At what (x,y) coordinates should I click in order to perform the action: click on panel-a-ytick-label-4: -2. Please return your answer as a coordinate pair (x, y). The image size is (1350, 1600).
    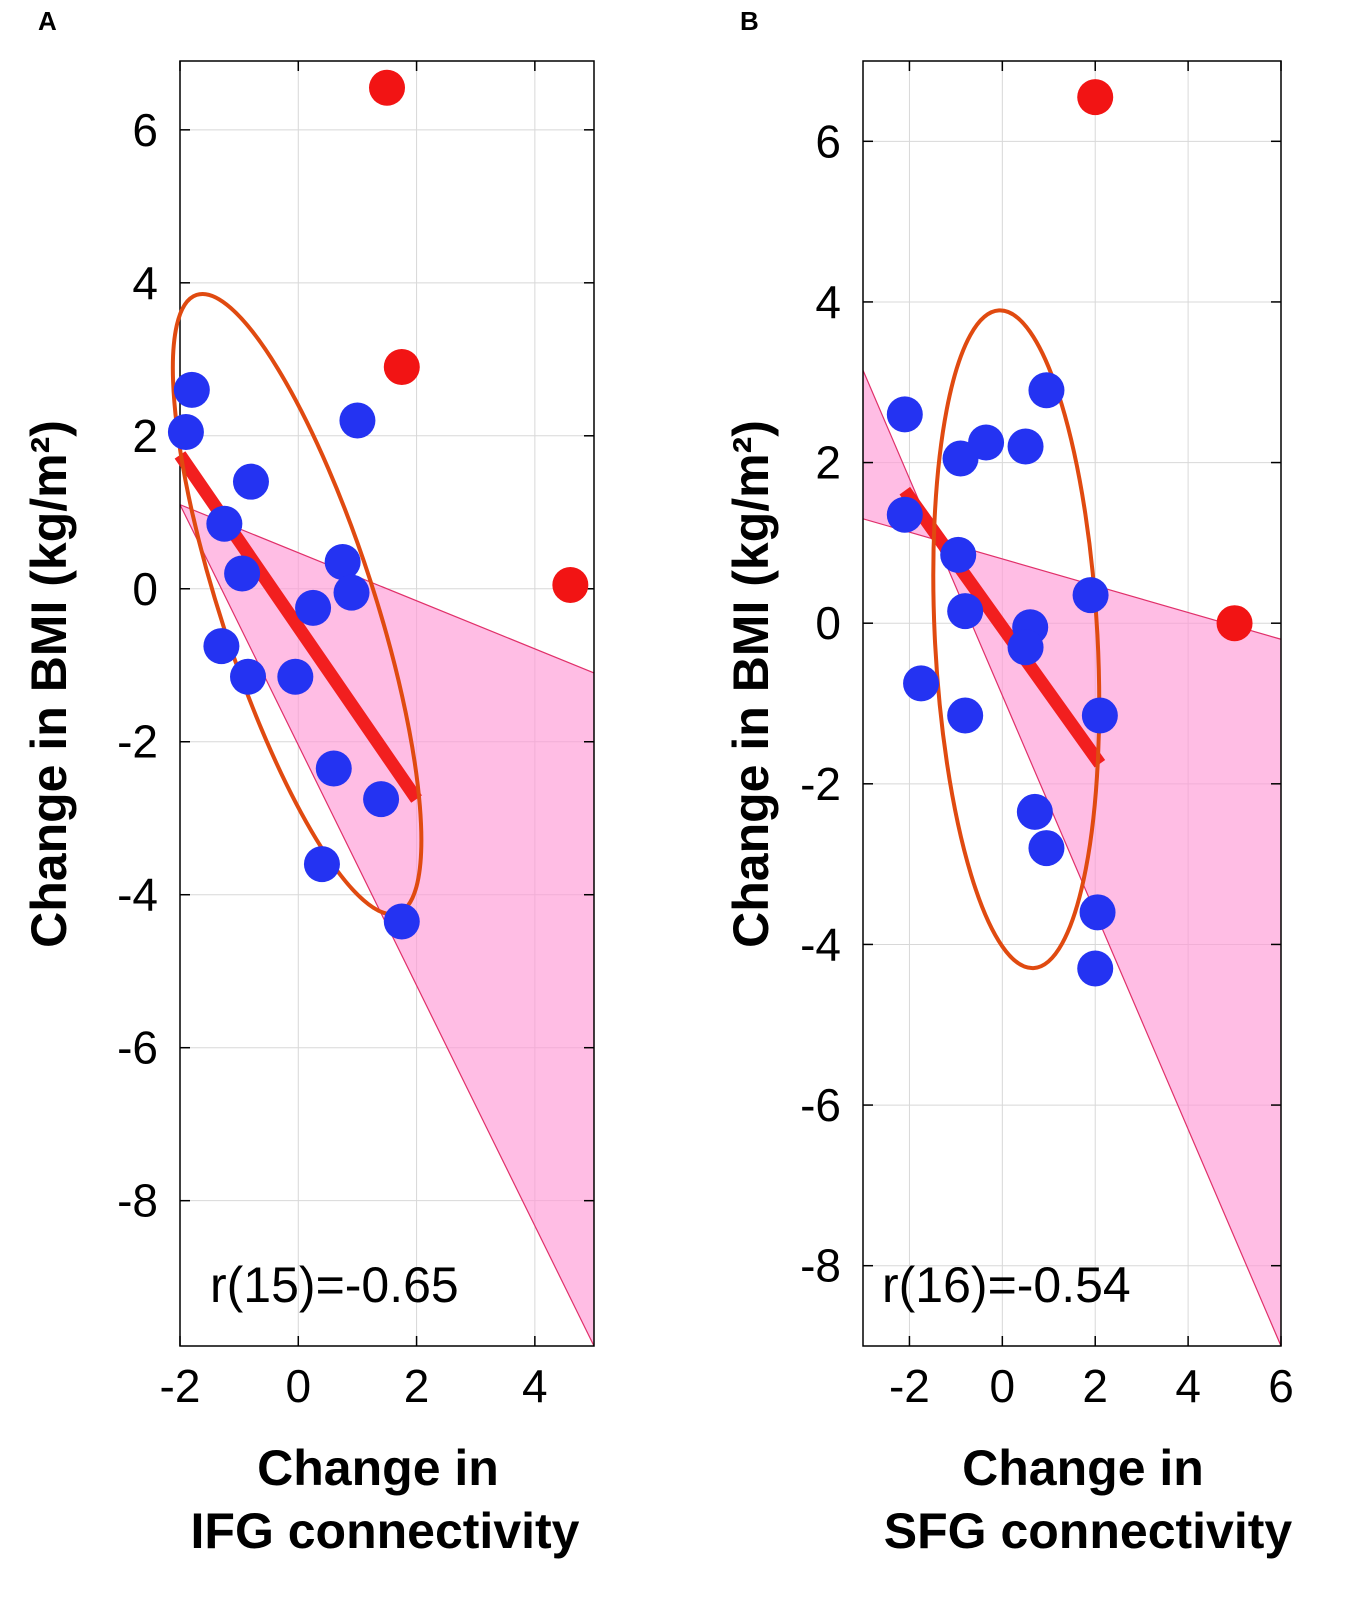
    Looking at the image, I should click on (137, 742).